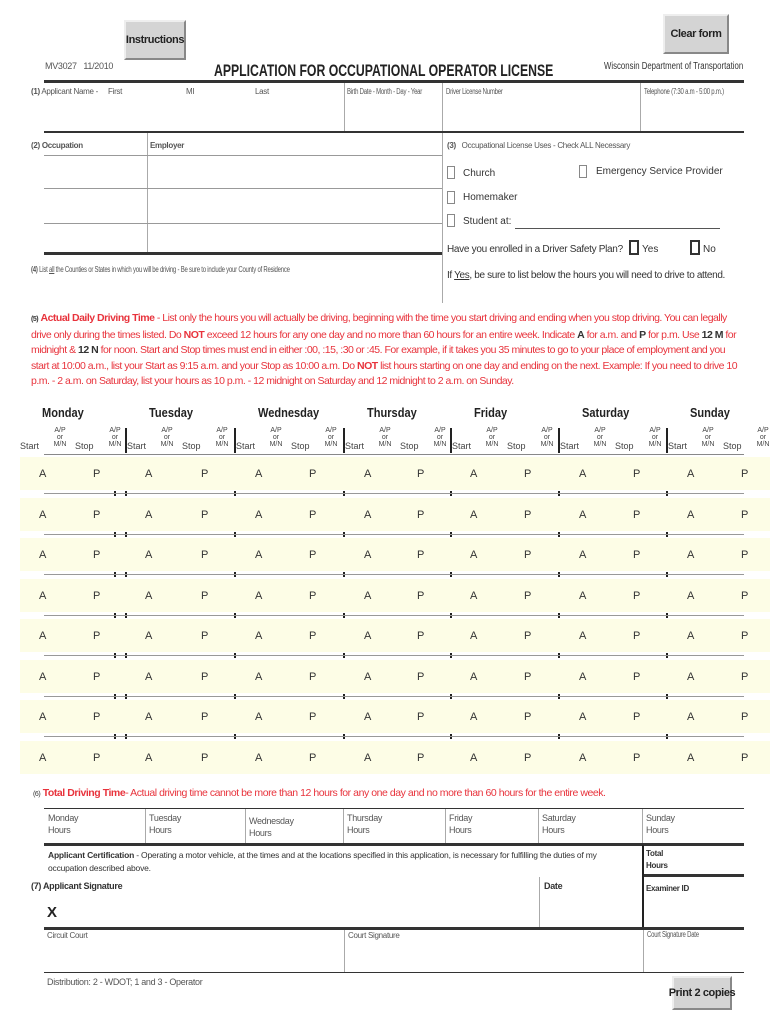  What do you see at coordinates (451, 197) in the screenshot?
I see `homemaker-checkbox` at bounding box center [451, 197].